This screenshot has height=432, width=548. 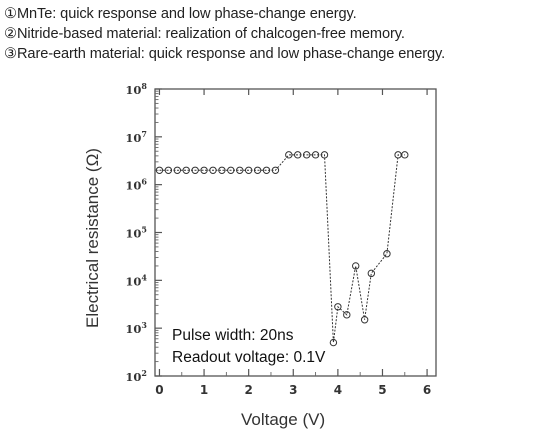 What do you see at coordinates (92, 238) in the screenshot?
I see `y-axis-label-text: Electrical resistance (Ω)` at bounding box center [92, 238].